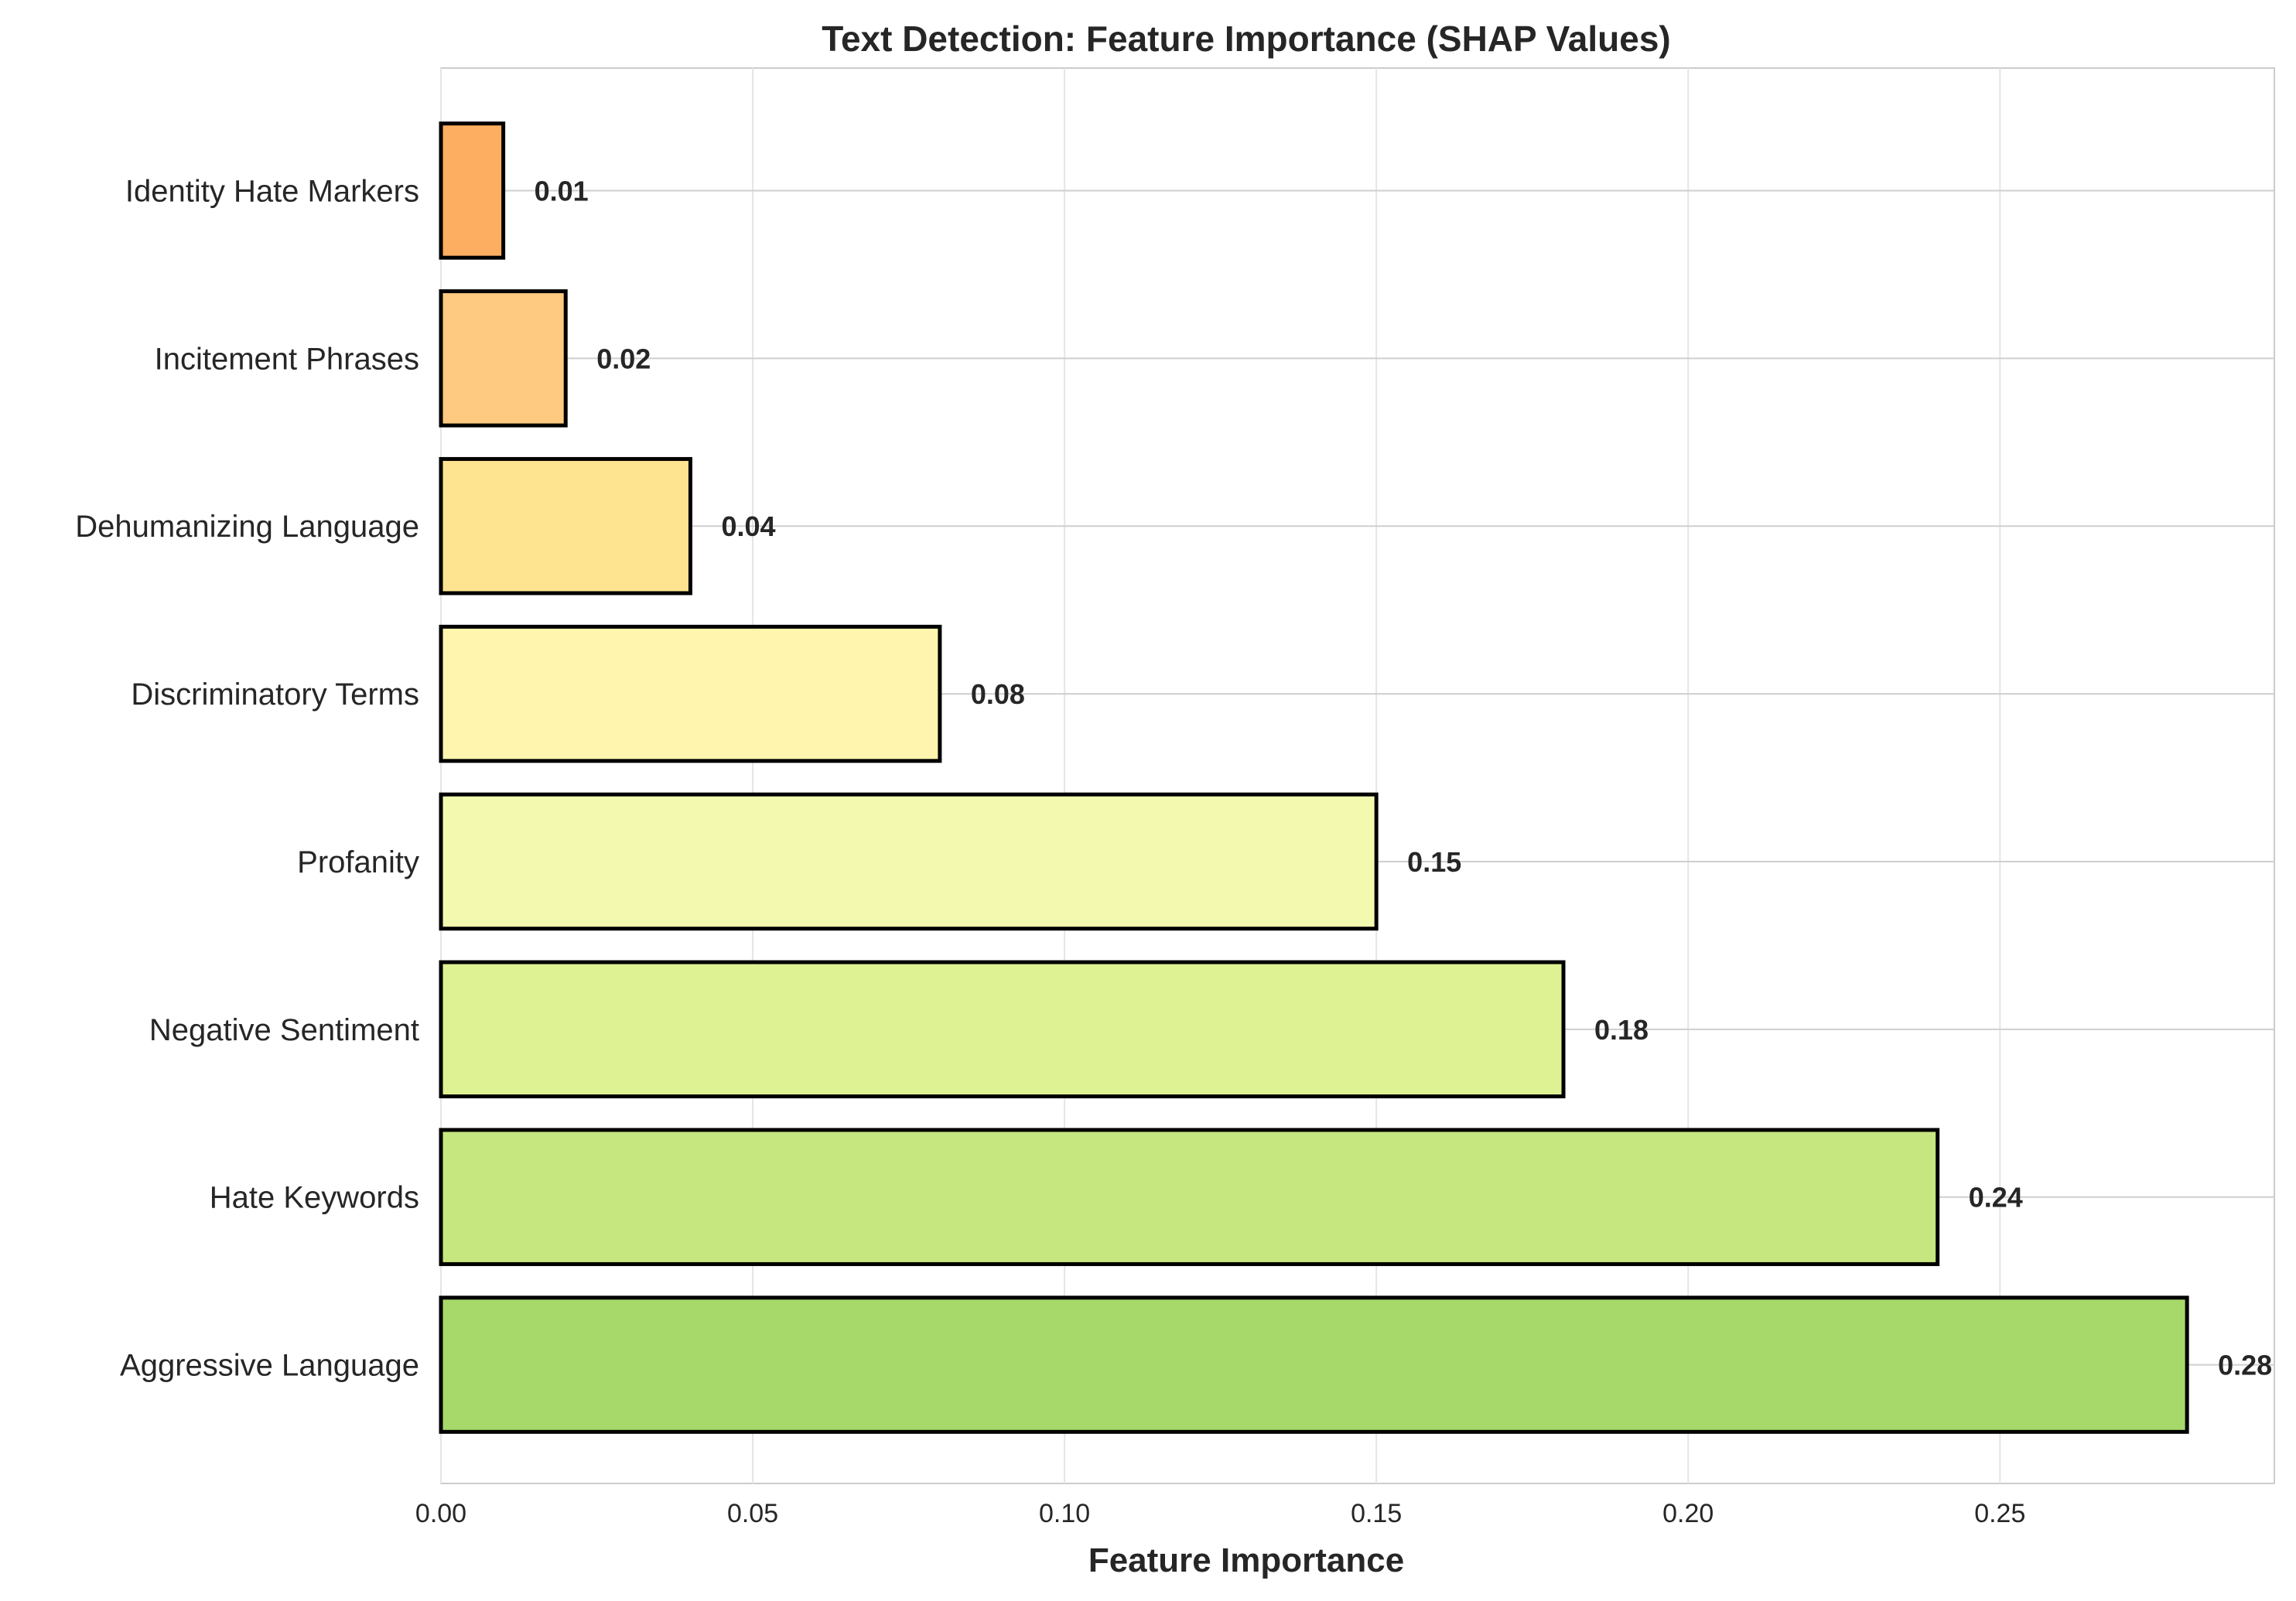 The width and height of the screenshot is (2296, 1601). I want to click on x-tick-labels: 0.00 0.05 0.10 0.15 0.20 0.25, so click(1220, 1513).